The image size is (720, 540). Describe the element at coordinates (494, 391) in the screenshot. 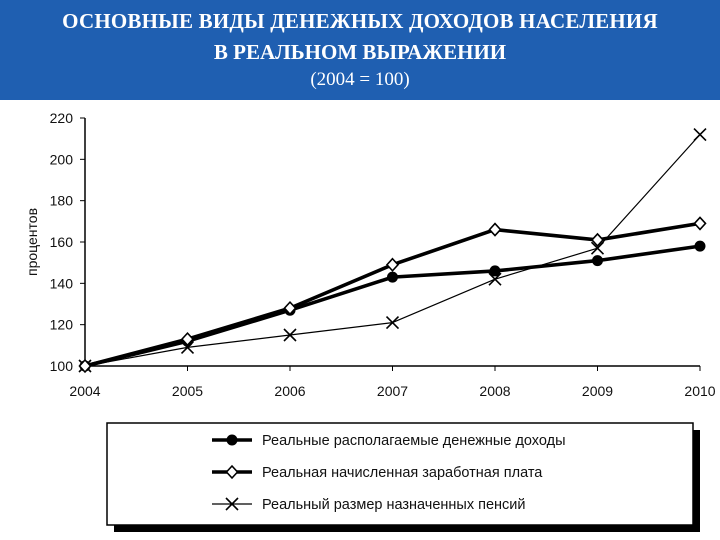

I see `x-tick-label: 2008` at that location.